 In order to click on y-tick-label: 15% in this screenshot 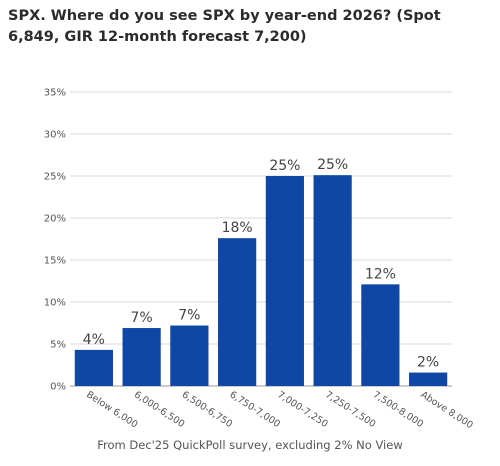, I will do `click(55, 261)`.